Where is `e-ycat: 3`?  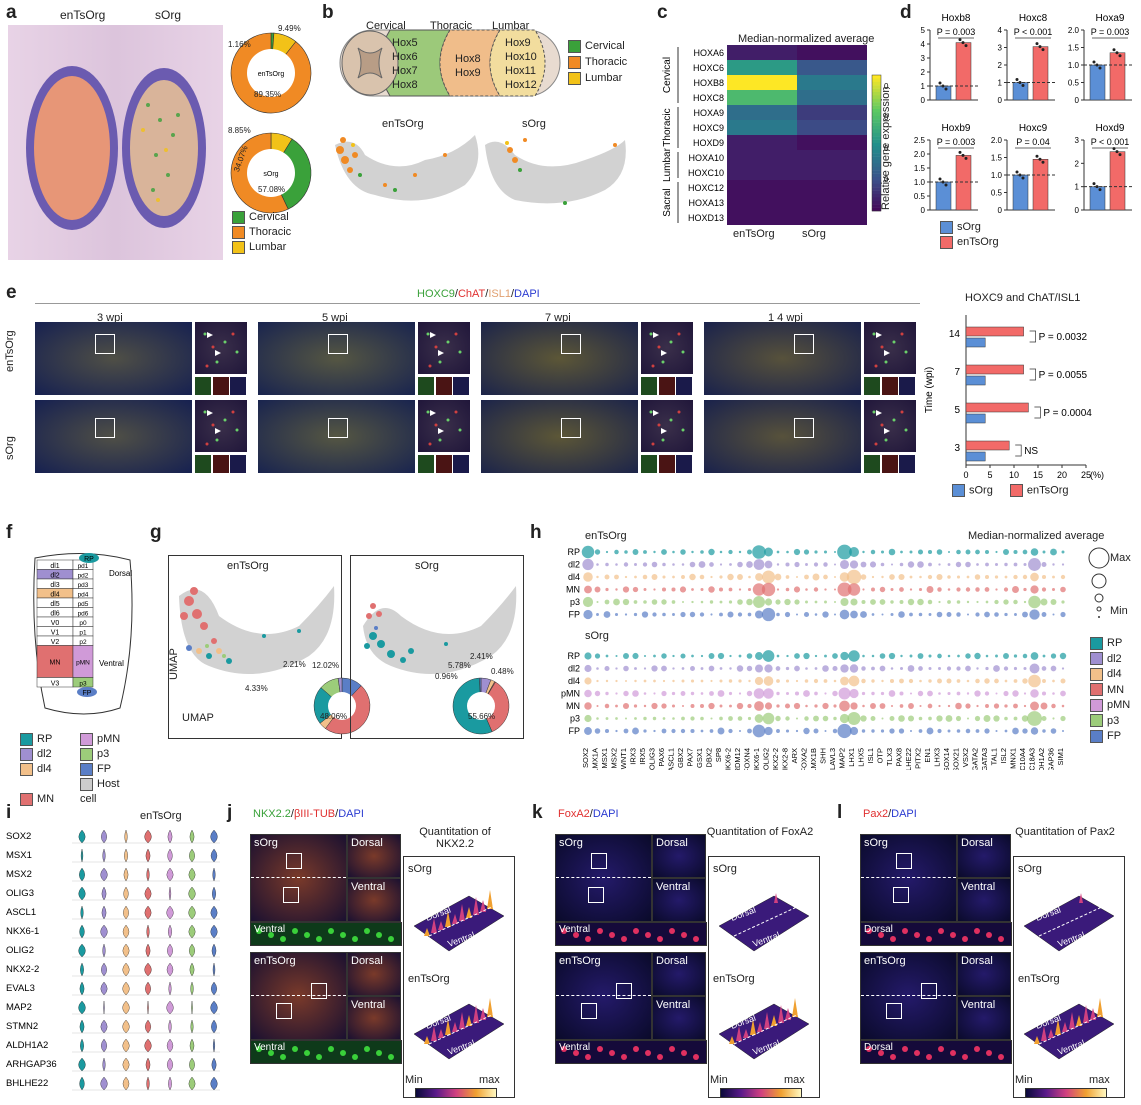 e-ycat: 3 is located at coordinates (957, 448).